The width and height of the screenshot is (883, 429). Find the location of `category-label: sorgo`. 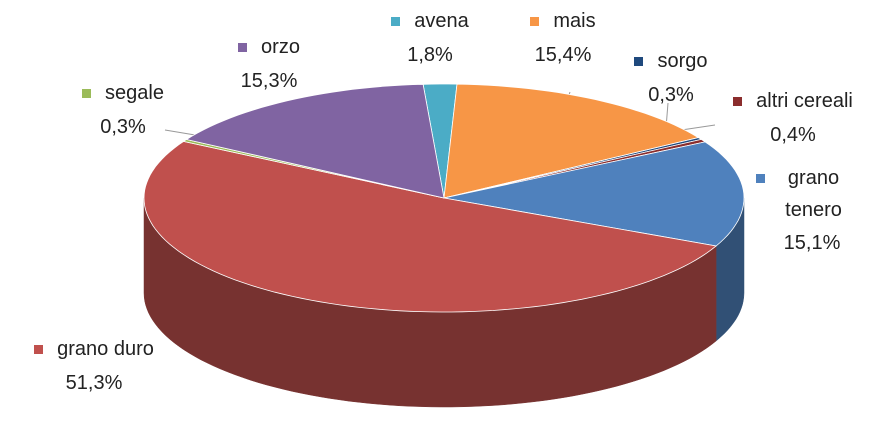

category-label: sorgo is located at coordinates (682, 61).